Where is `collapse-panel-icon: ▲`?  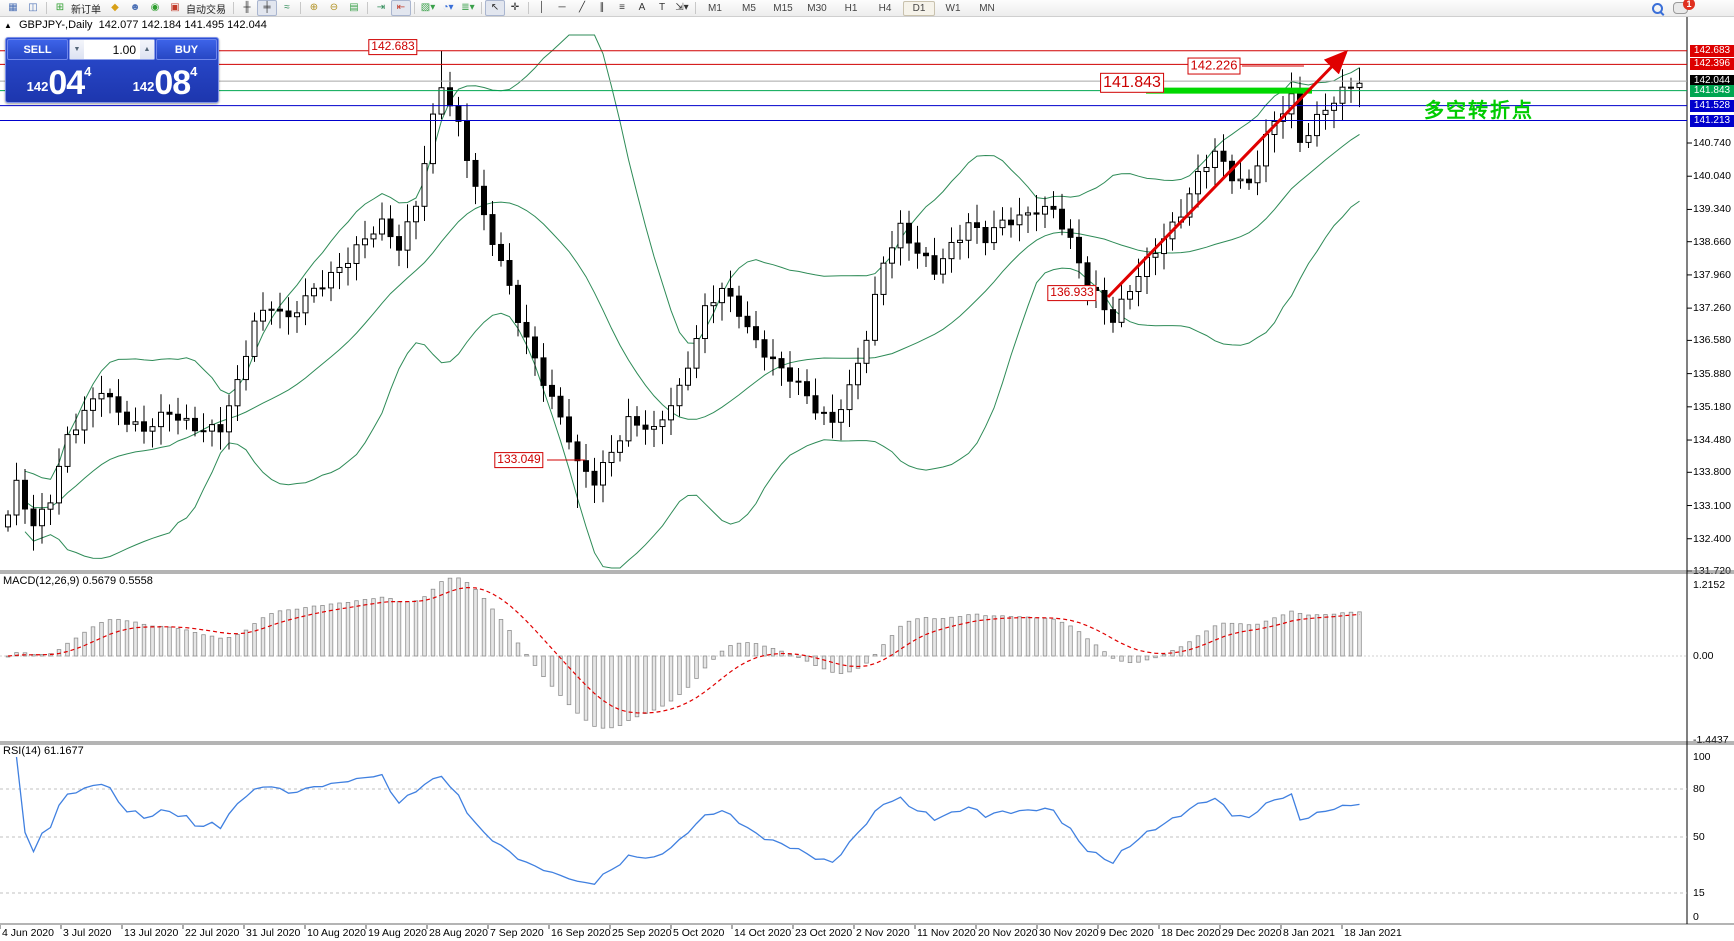
collapse-panel-icon: ▲ is located at coordinates (8, 25).